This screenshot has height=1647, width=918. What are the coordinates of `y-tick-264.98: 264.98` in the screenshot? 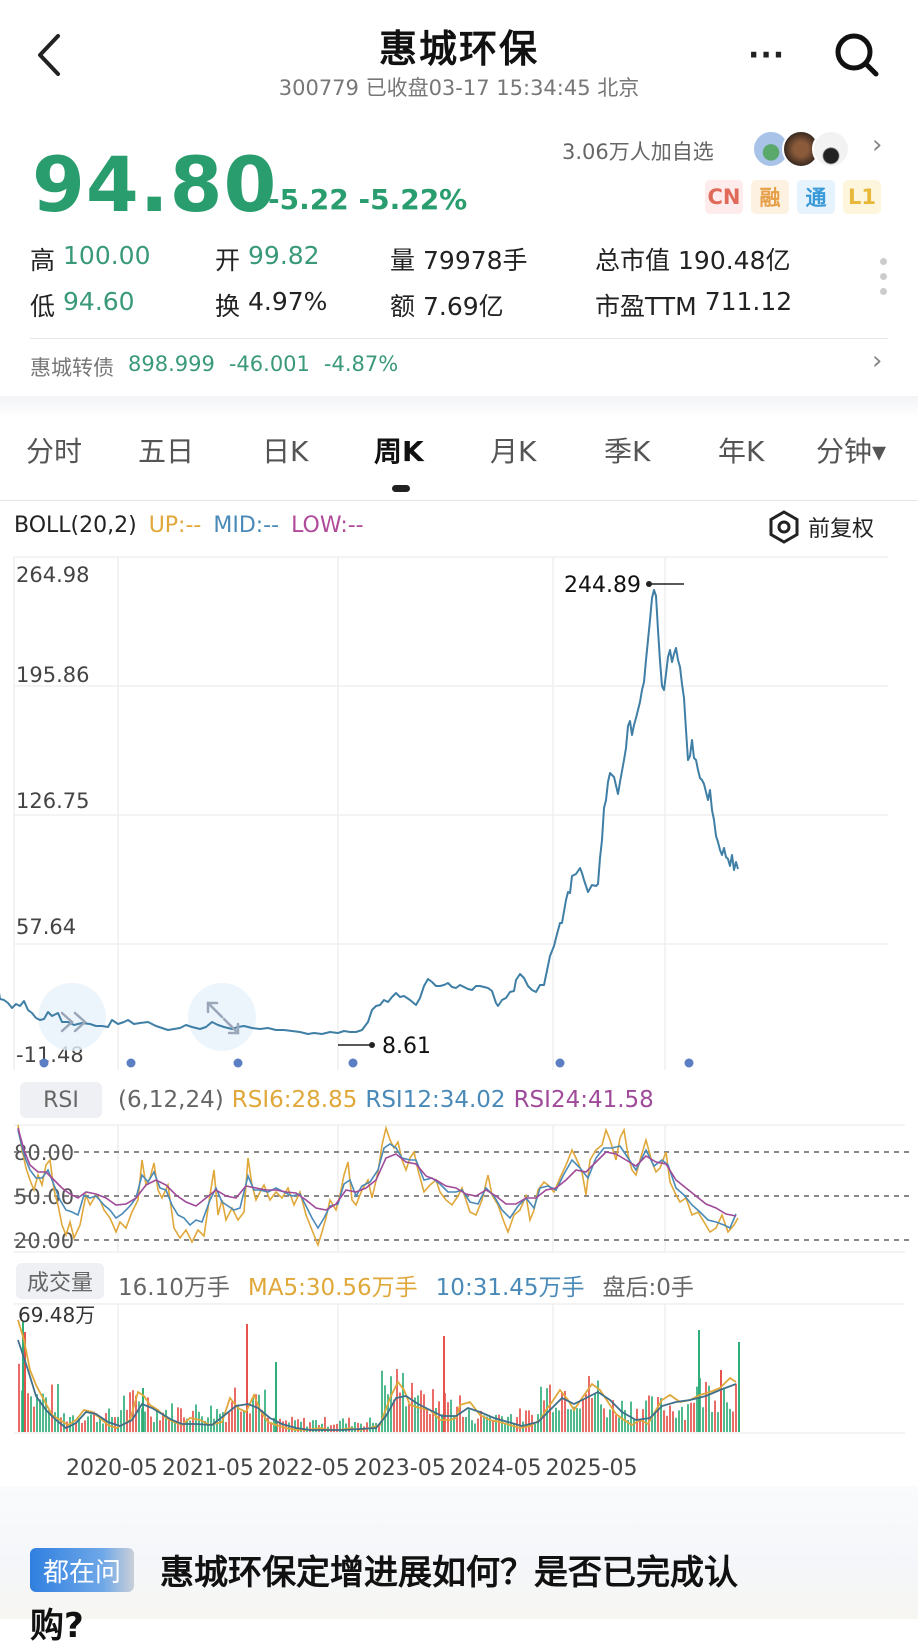 It's located at (52, 575).